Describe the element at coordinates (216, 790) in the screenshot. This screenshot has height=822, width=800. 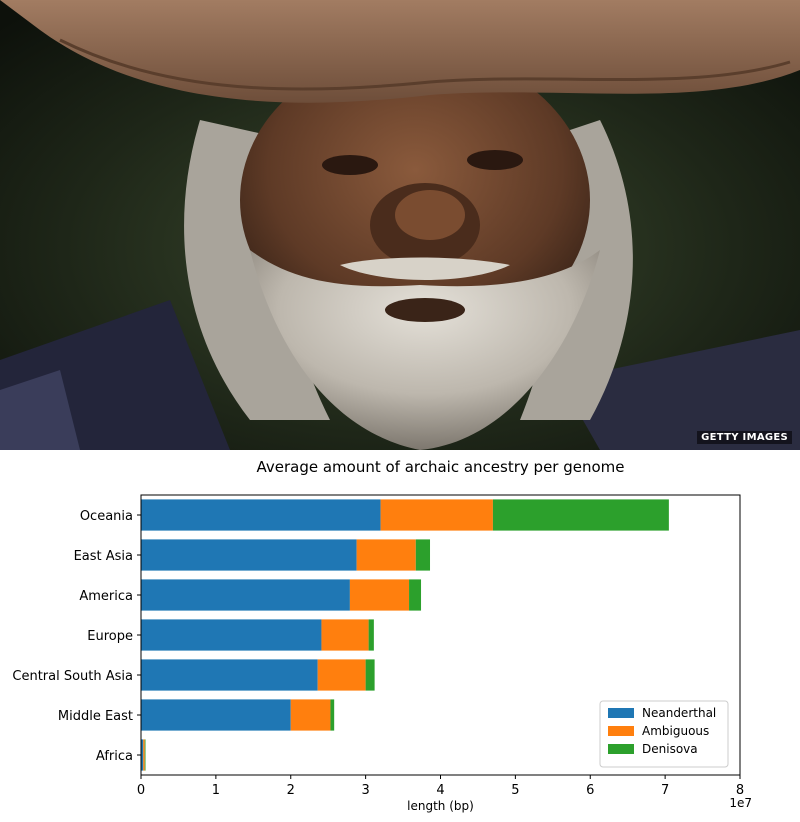
I see `x-tick-label: 1` at that location.